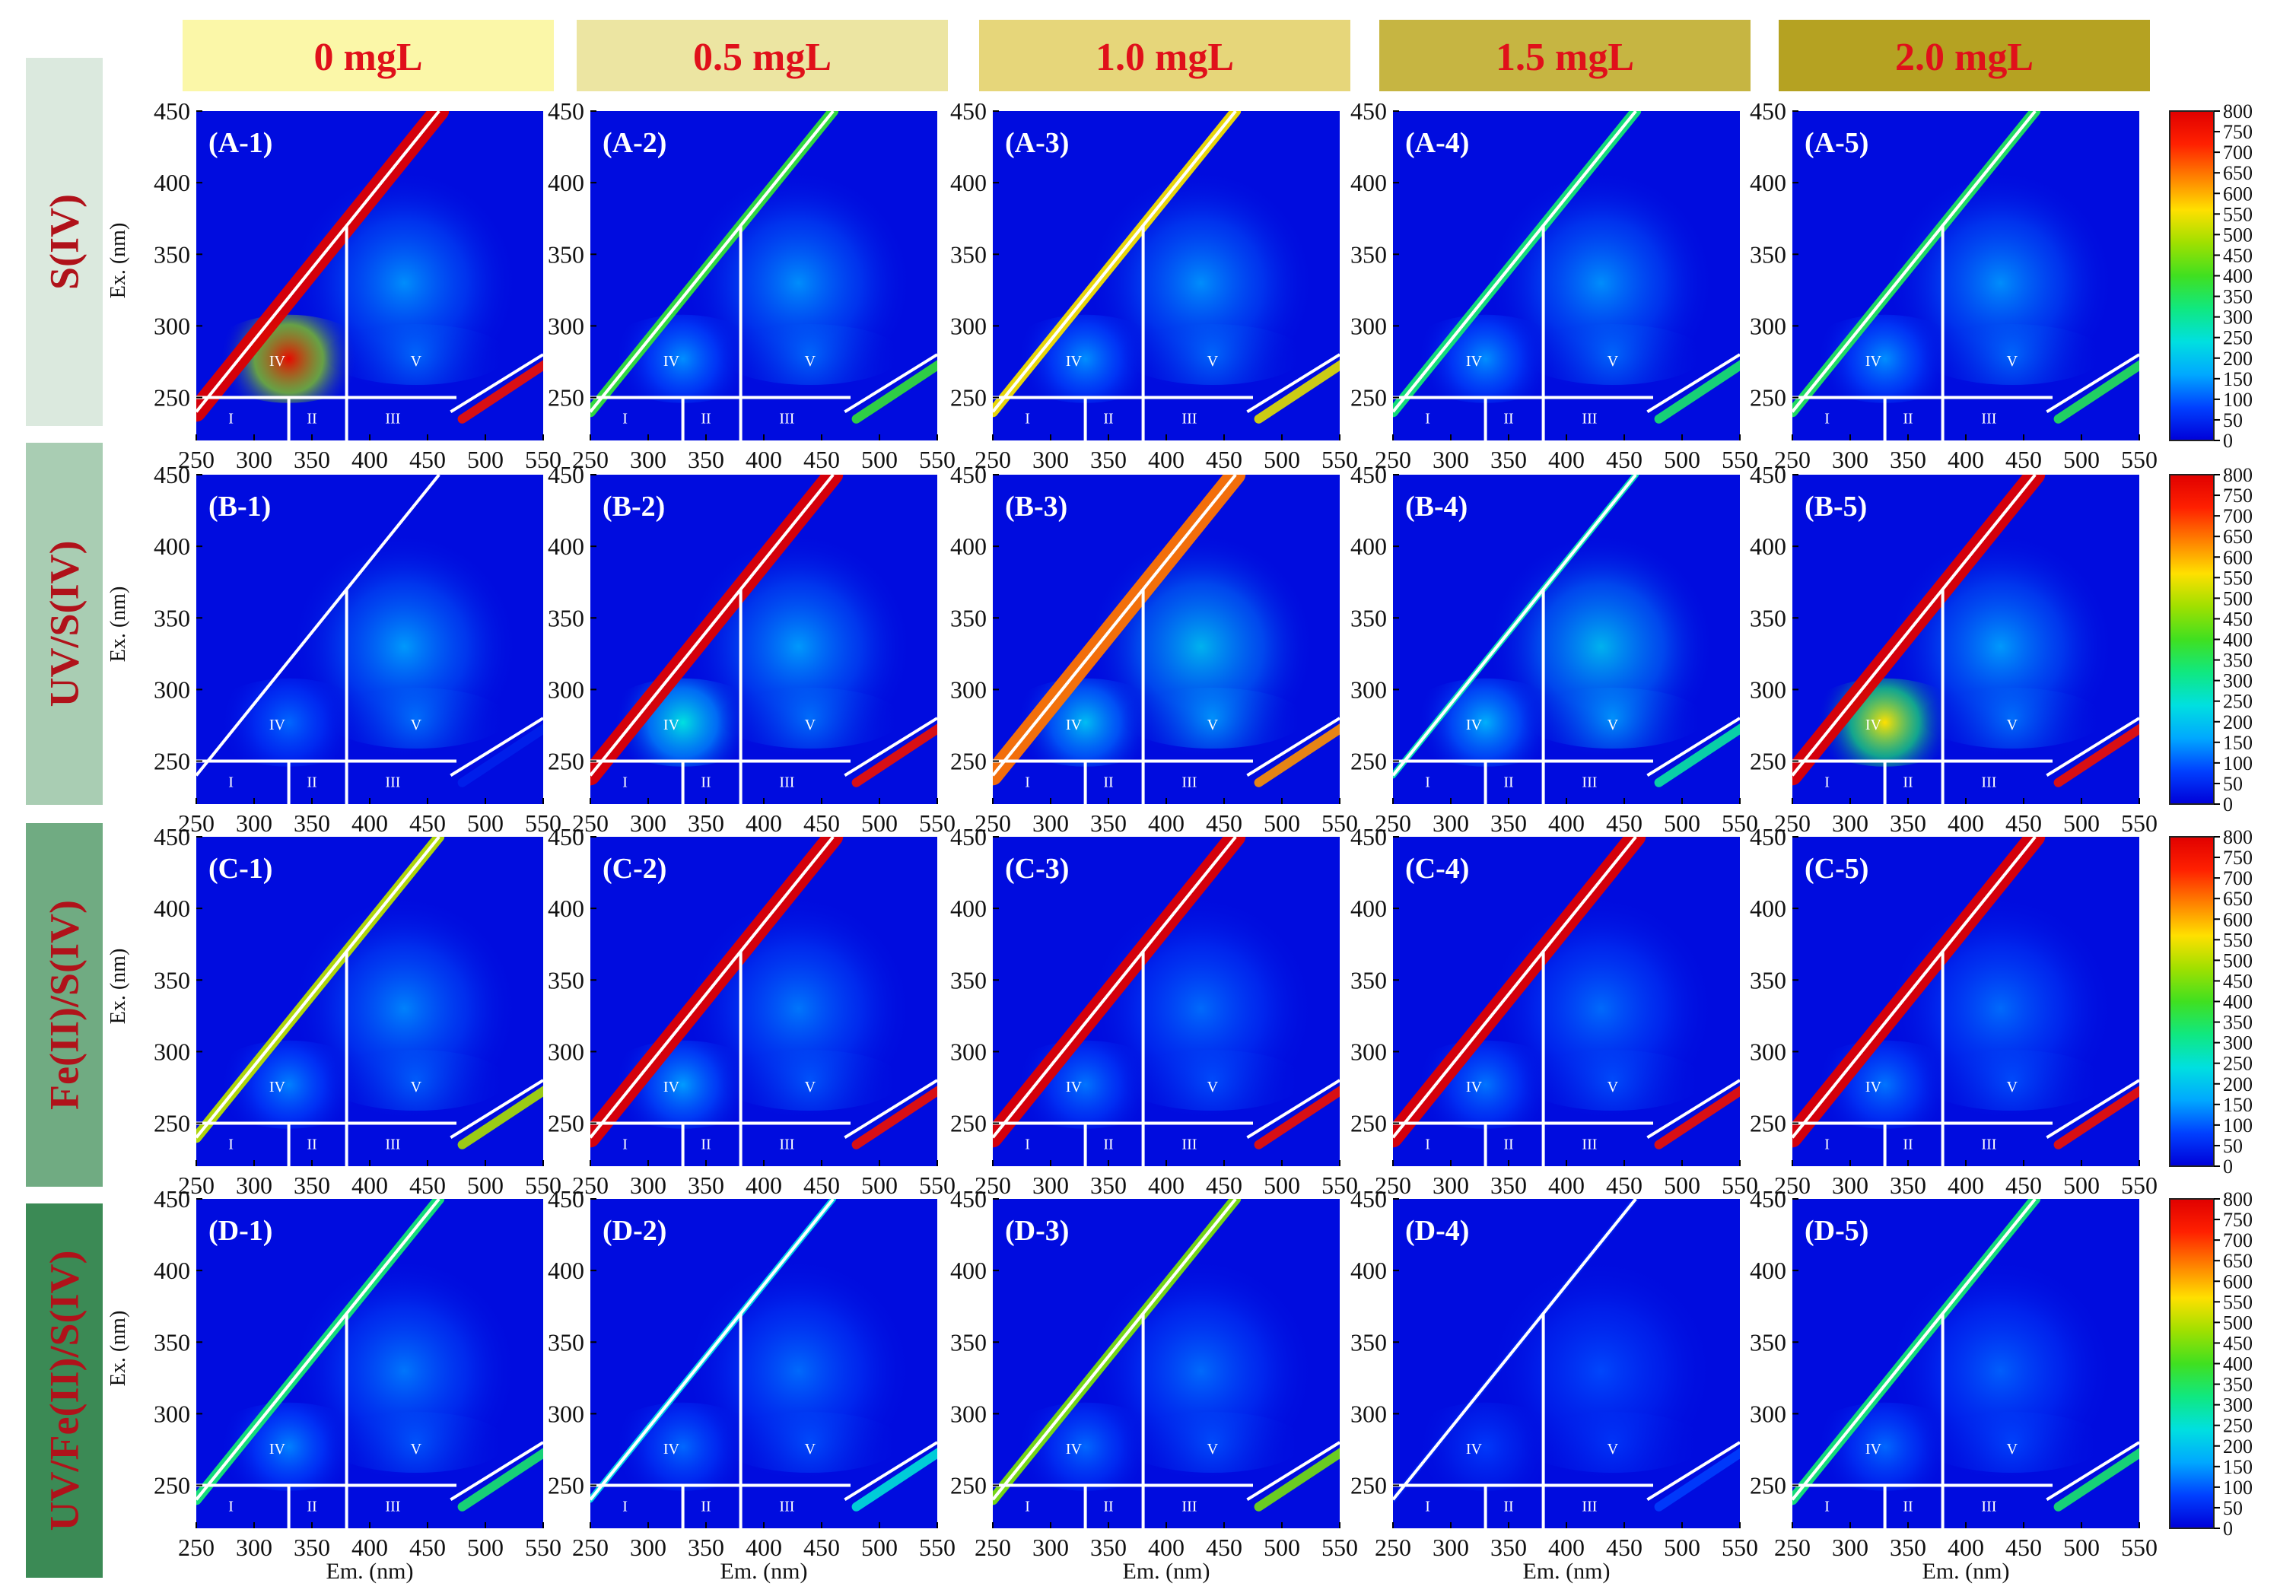 This screenshot has height=1596, width=2296. I want to click on region-v-band, so click(1613, 355).